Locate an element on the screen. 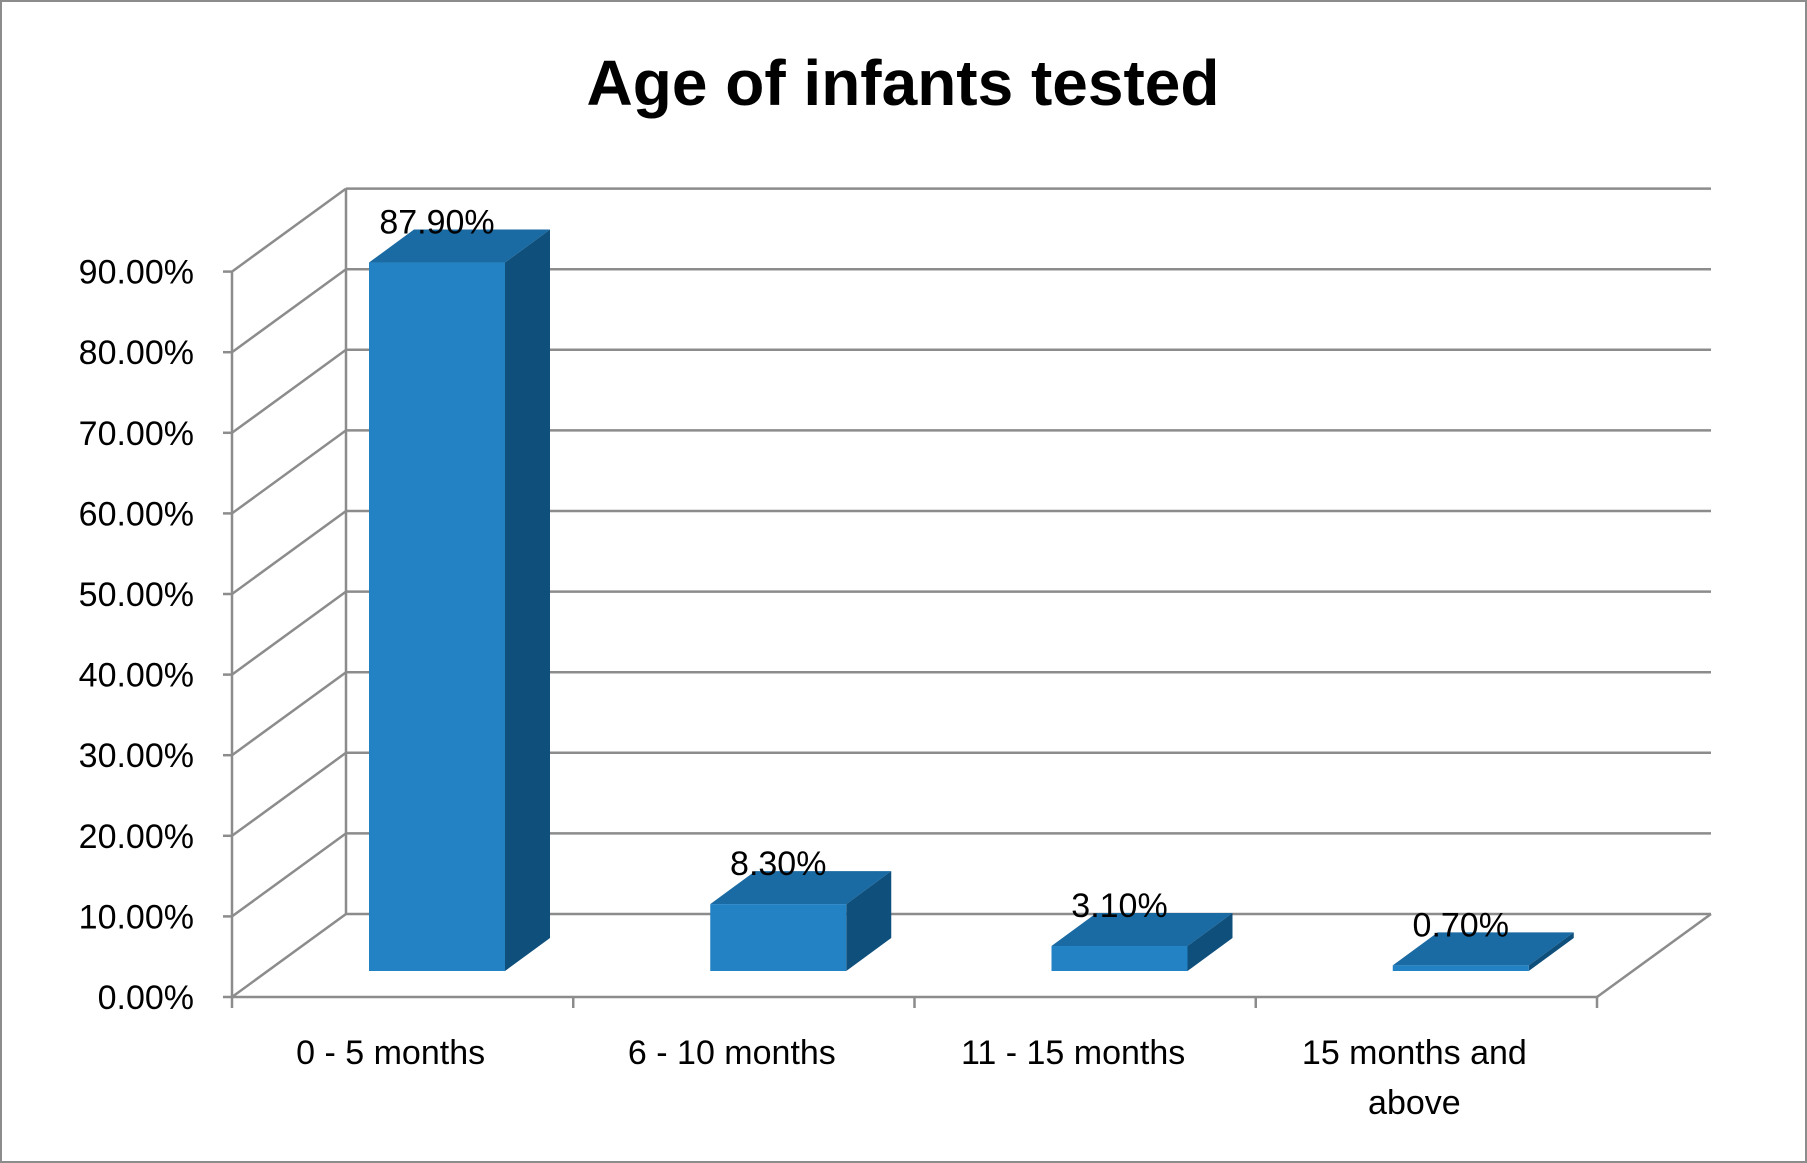  y-tick-label: 90.00% is located at coordinates (136, 273).